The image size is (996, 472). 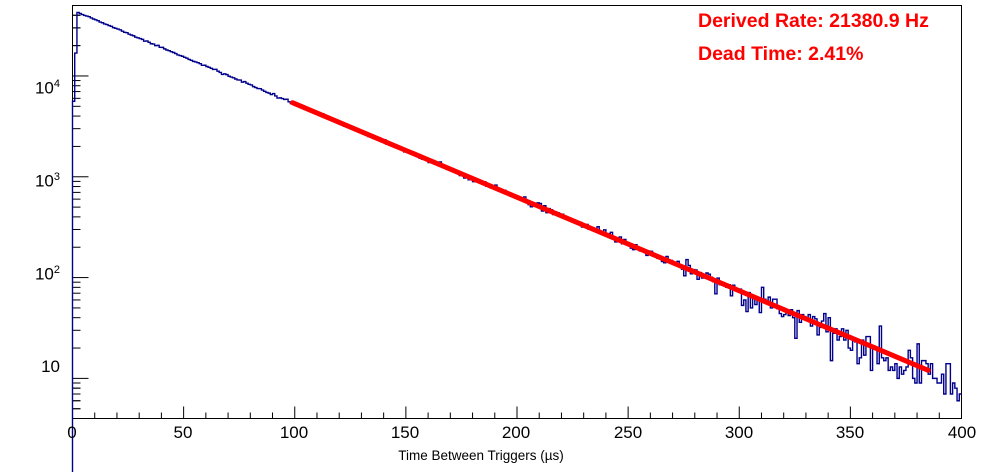 What do you see at coordinates (628, 432) in the screenshot?
I see `x-tick-label-250: 250` at bounding box center [628, 432].